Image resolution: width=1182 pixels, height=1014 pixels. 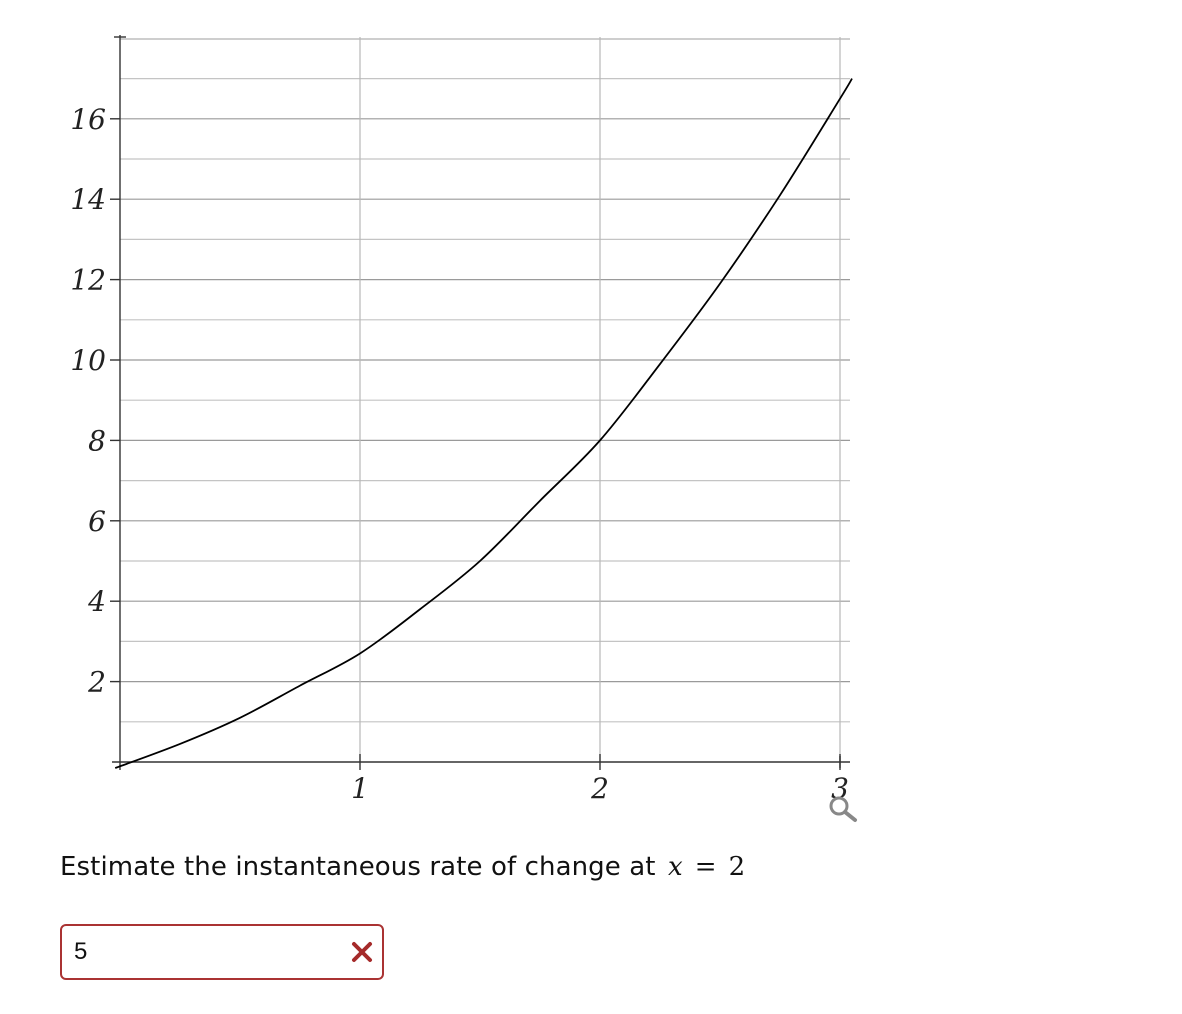 I want to click on x-mark-icon, so click(x=362, y=952).